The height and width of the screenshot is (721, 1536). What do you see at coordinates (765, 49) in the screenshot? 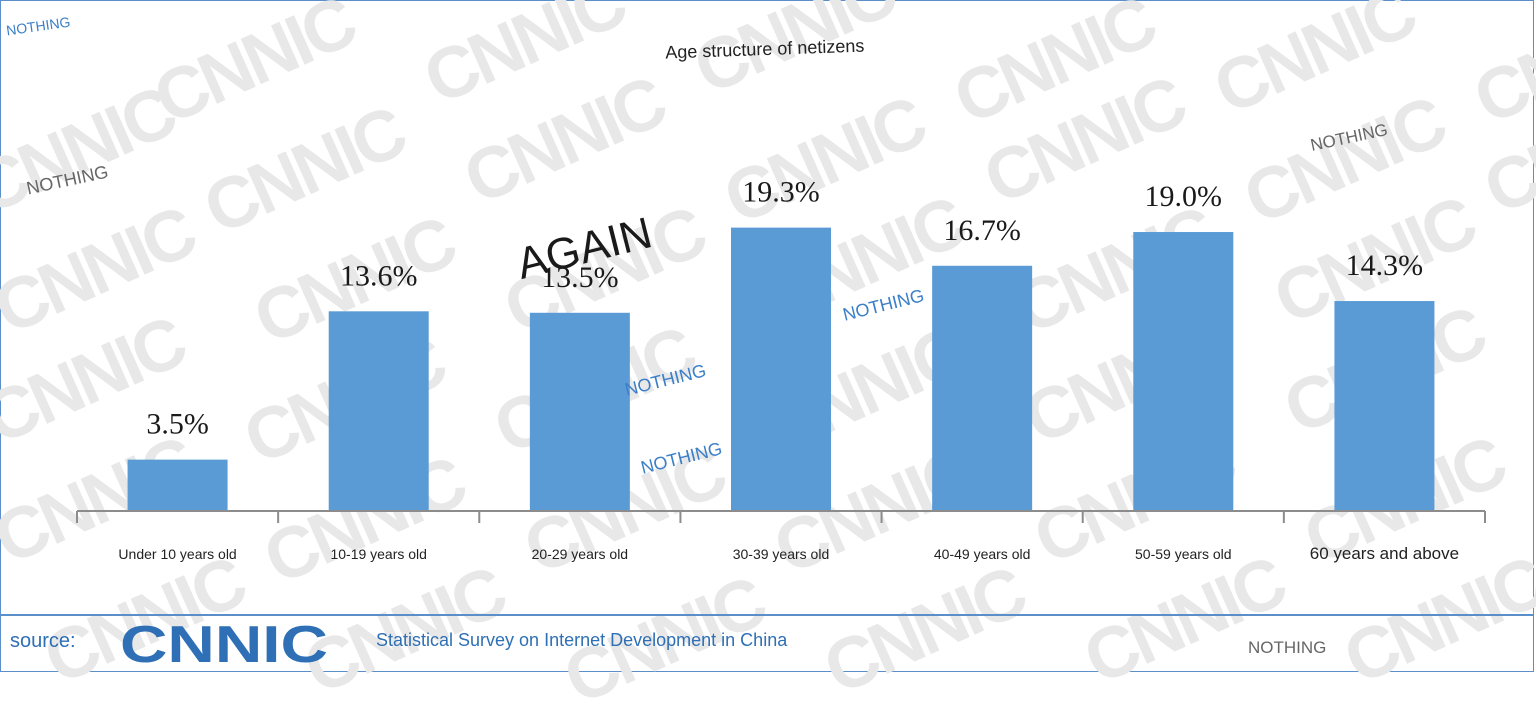
I see `chart-title: Age structure of netizens` at bounding box center [765, 49].